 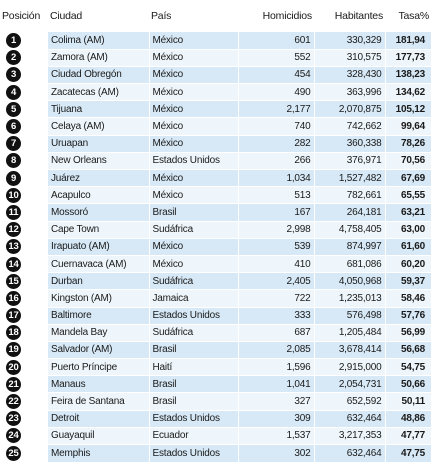 I want to click on city-cell: Baltimore, so click(x=98, y=315).